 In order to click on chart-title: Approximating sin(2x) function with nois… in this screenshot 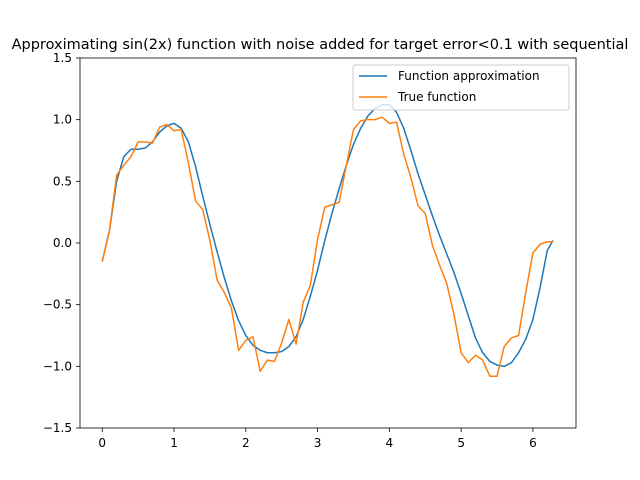, I will do `click(320, 45)`.